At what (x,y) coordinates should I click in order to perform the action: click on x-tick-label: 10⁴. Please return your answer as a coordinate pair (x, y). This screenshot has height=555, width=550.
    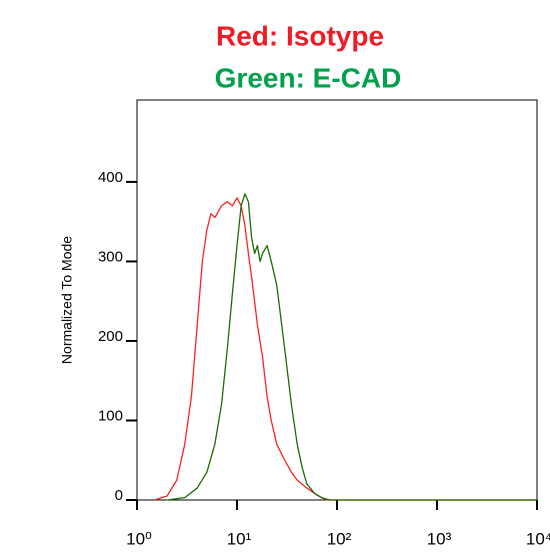
    Looking at the image, I should click on (538, 538).